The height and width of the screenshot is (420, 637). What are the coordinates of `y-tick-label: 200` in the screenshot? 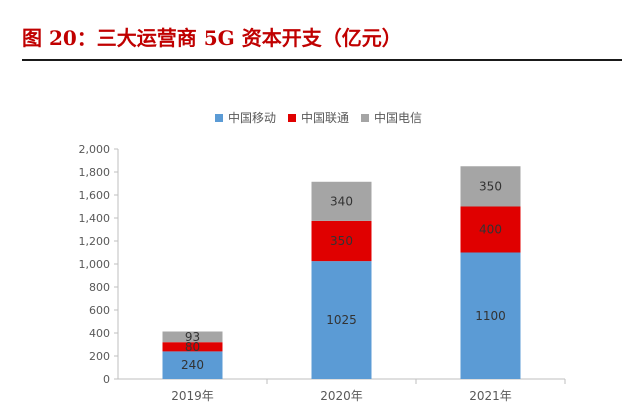 It's located at (99, 356).